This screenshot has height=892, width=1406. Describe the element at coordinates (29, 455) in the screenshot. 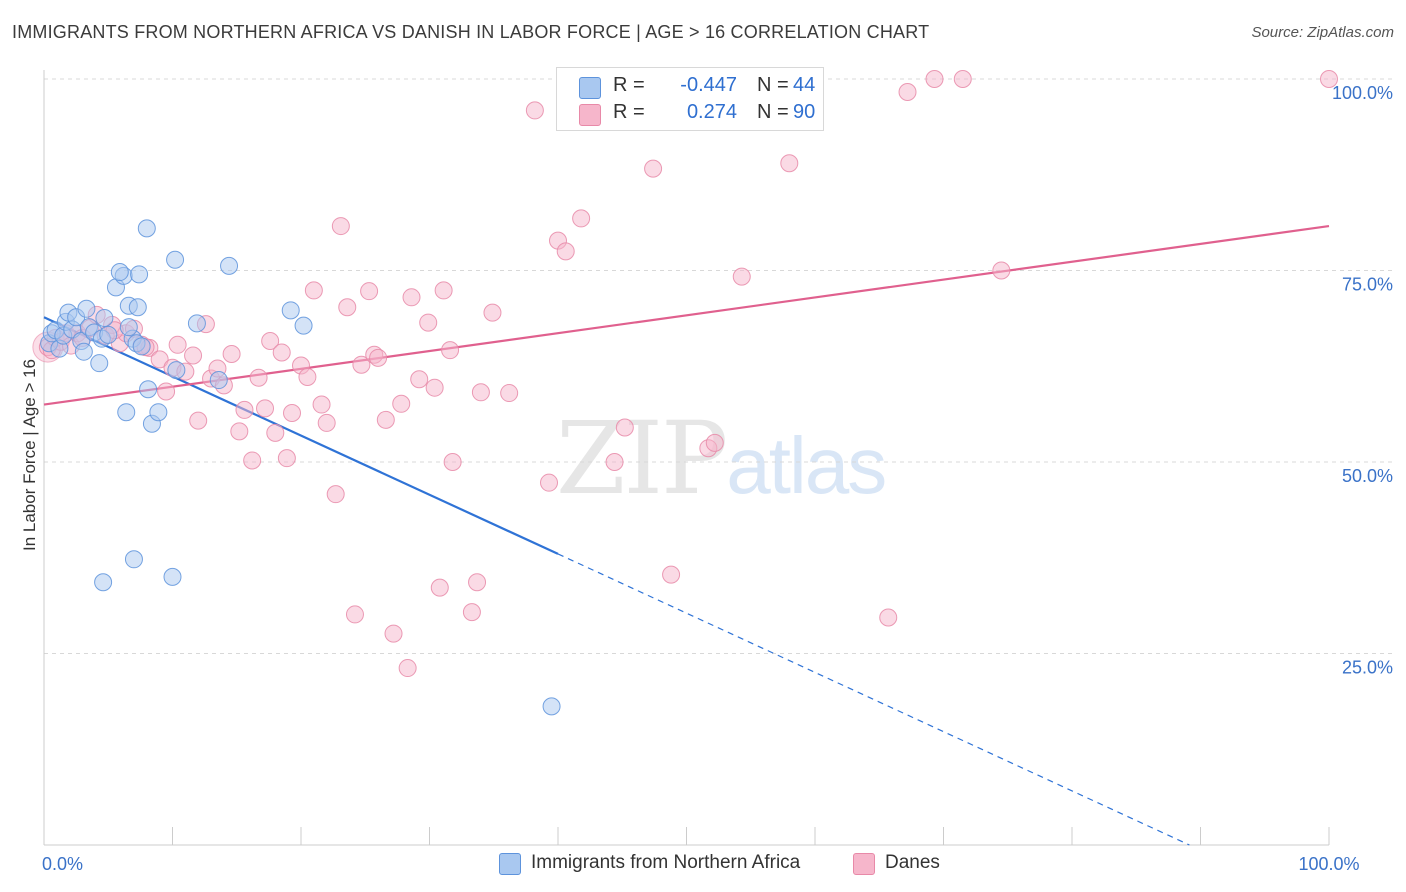

I see `y-axis-title: In Labor Force | Age > 16` at that location.